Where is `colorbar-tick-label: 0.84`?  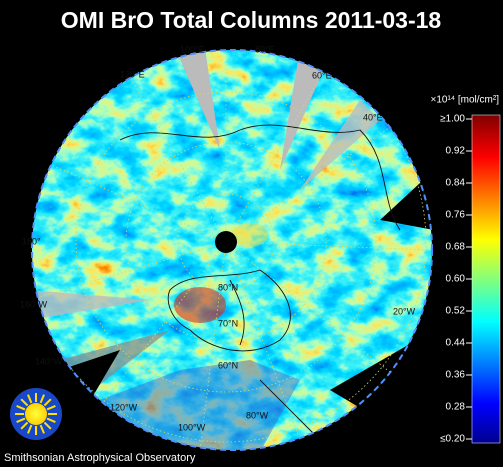 colorbar-tick-label: 0.84 is located at coordinates (456, 183).